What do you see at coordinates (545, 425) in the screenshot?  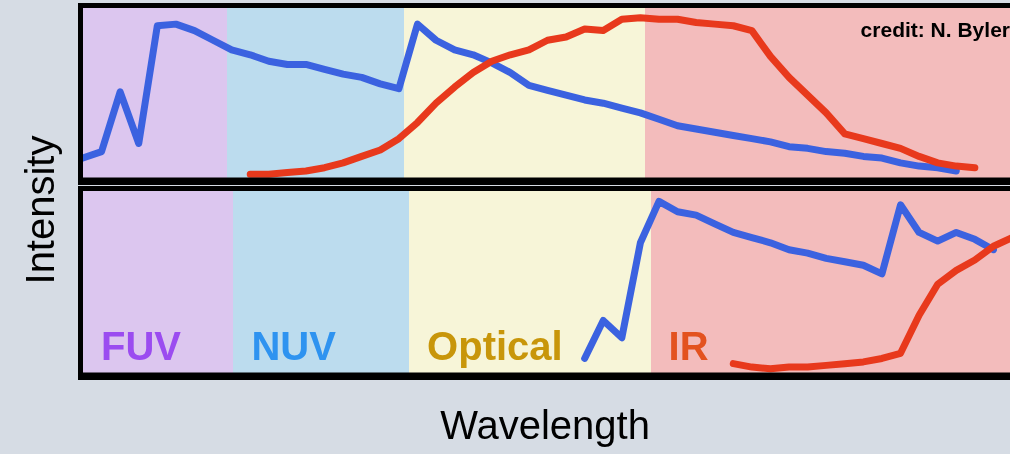 I see `x-axis-title: Wavelength` at bounding box center [545, 425].